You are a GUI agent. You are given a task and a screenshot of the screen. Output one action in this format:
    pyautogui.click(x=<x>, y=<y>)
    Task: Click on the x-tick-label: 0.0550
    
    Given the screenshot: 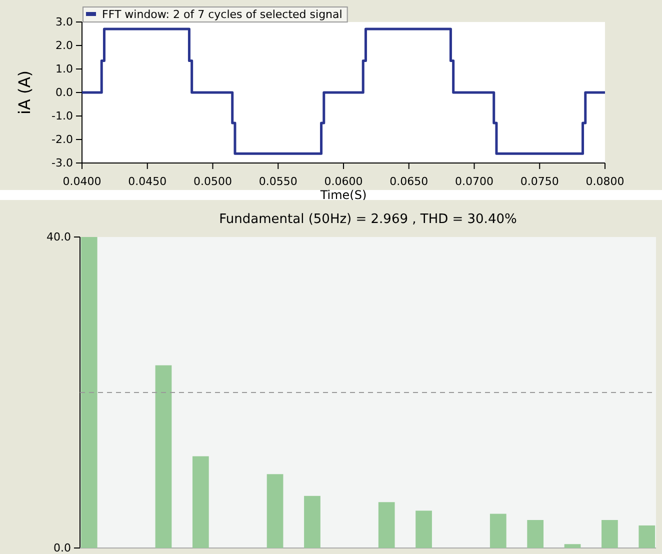 What is the action you would take?
    pyautogui.click(x=278, y=181)
    